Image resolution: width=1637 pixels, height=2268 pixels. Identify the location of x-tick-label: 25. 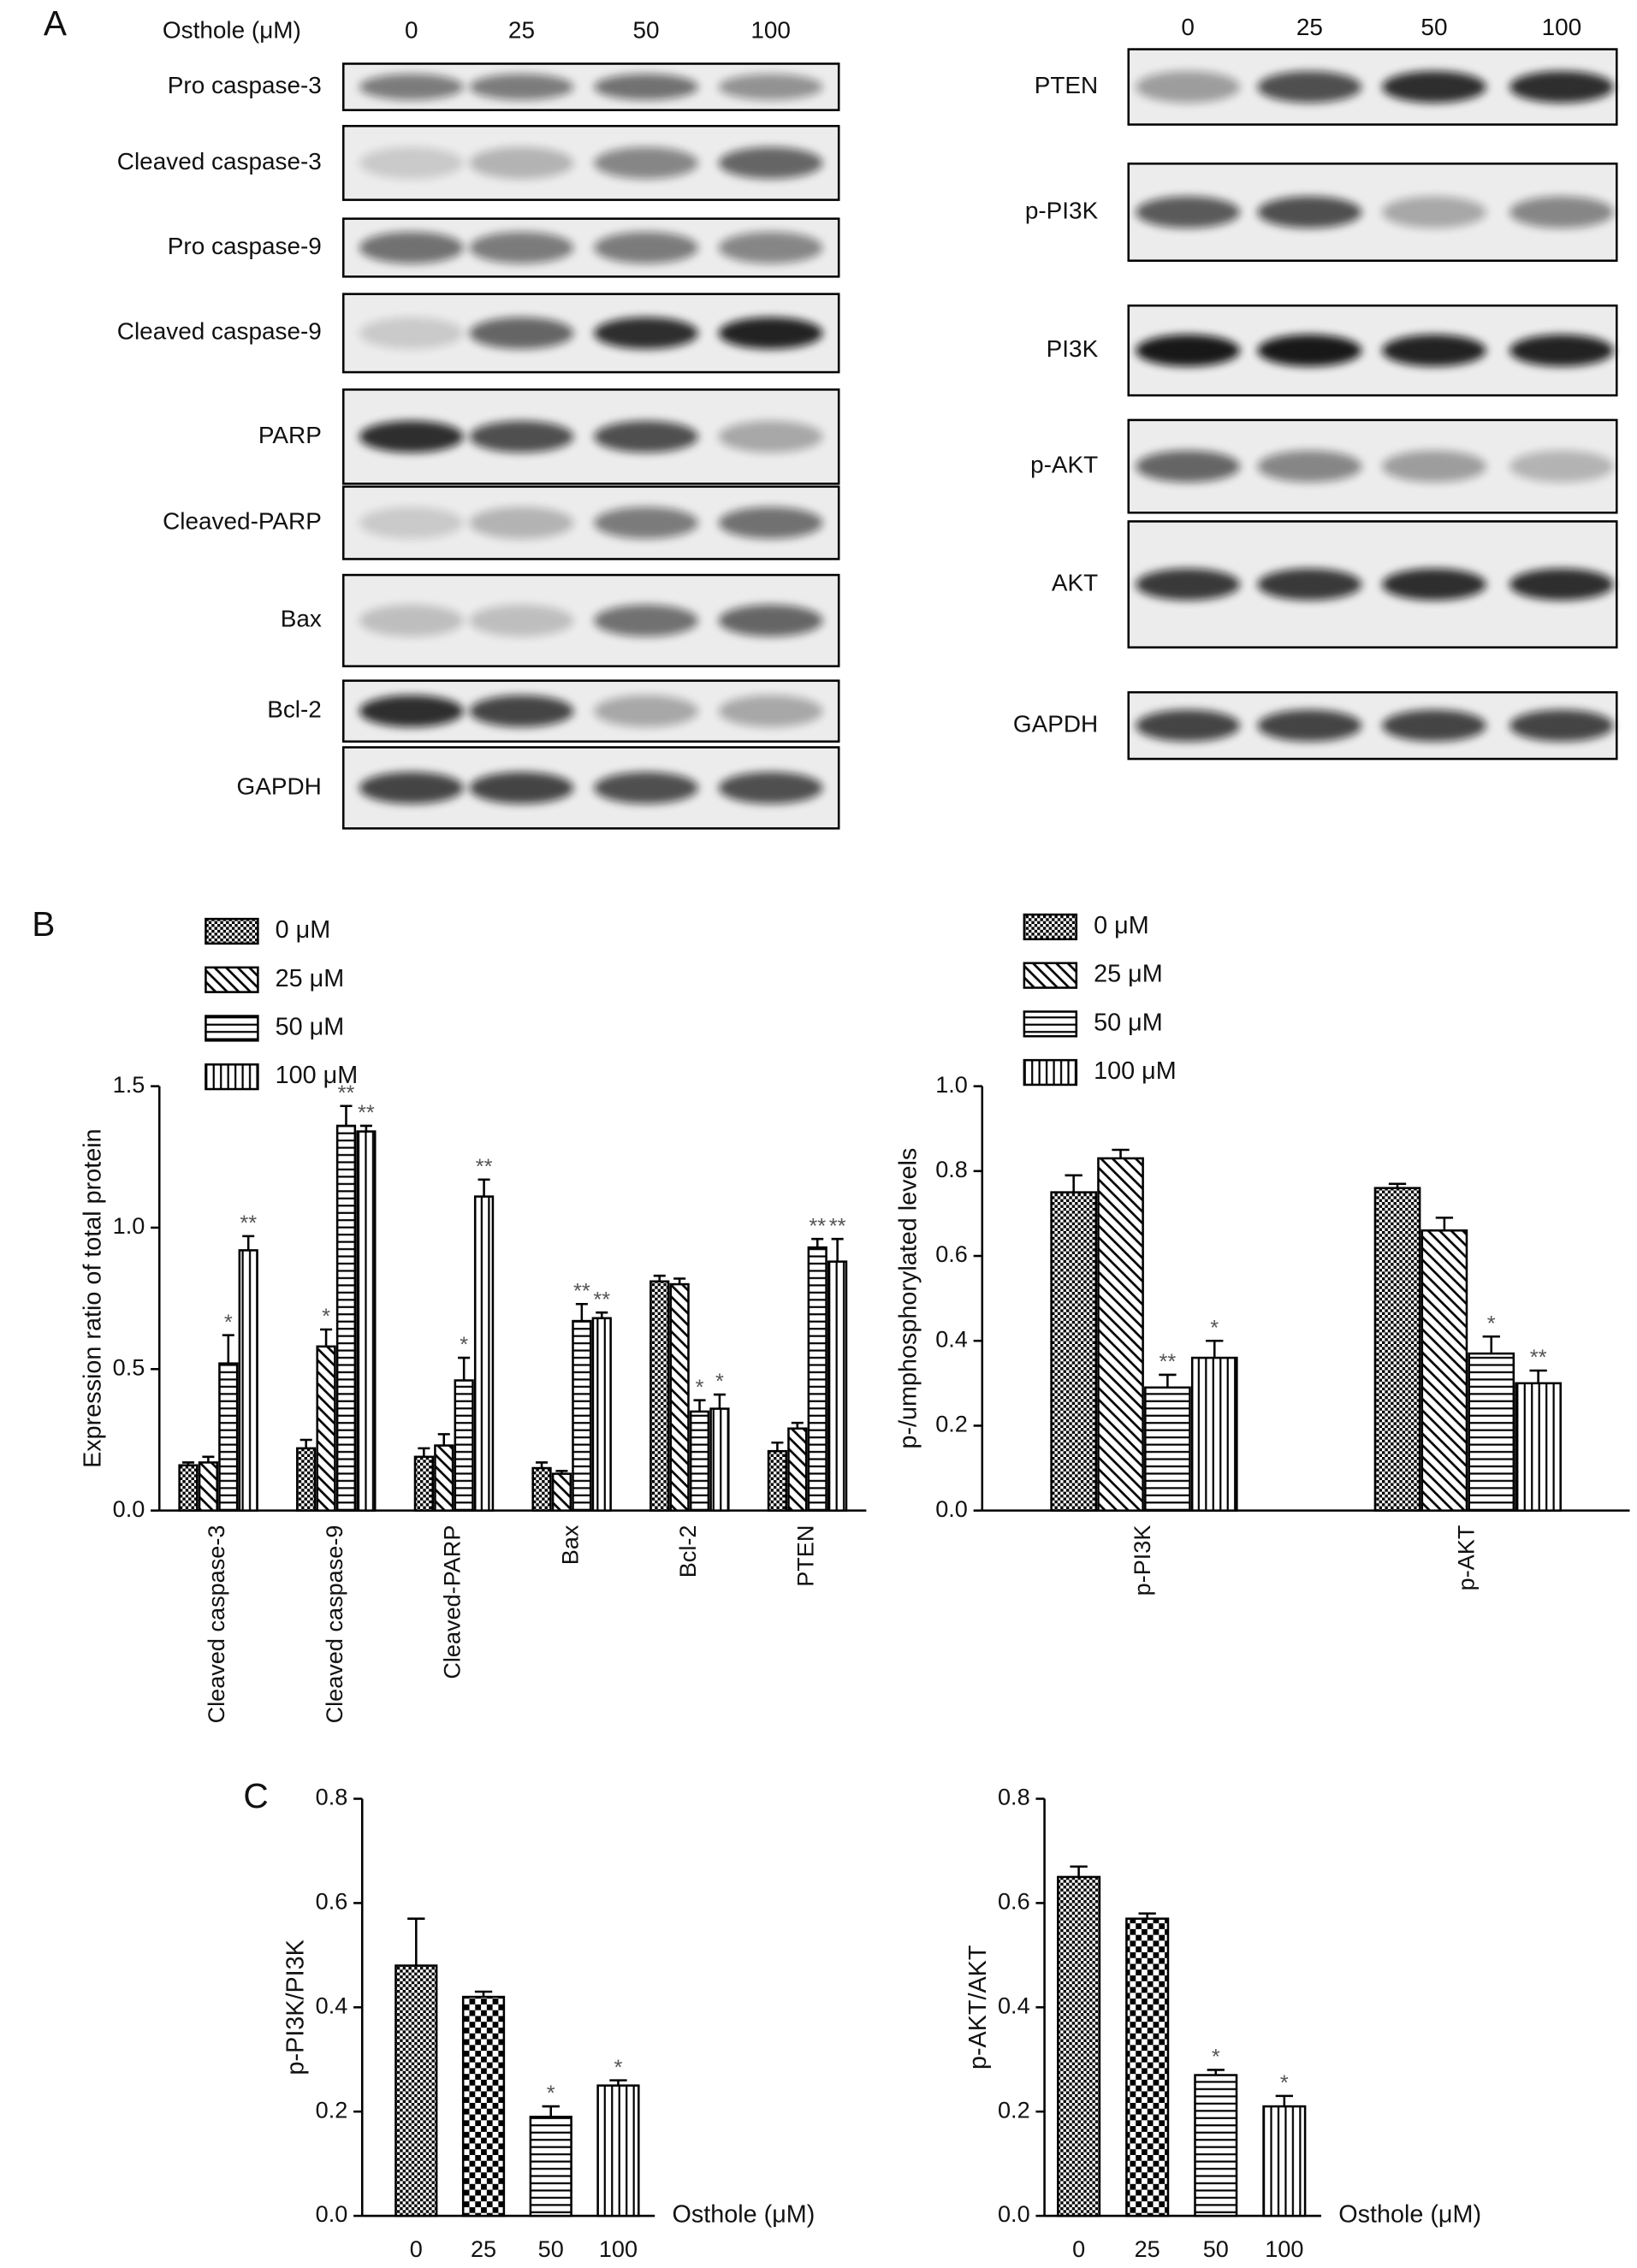
(483, 2248).